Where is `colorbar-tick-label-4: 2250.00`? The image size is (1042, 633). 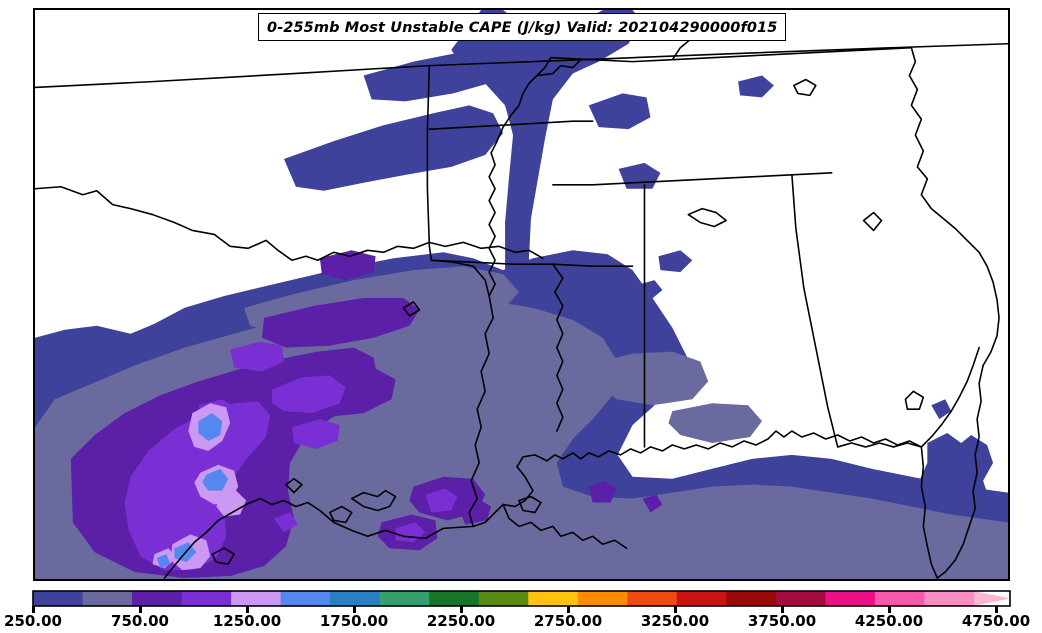
colorbar-tick-label-4: 2250.00 is located at coordinates (461, 621).